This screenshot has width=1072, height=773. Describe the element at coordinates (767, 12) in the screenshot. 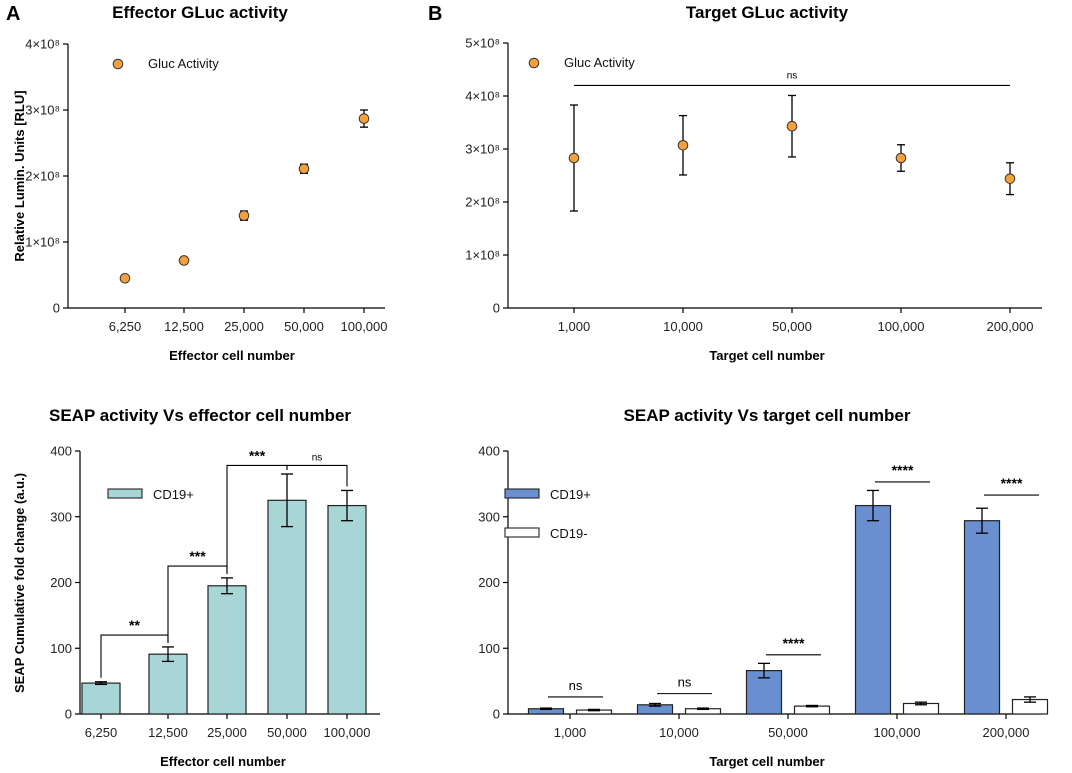

I see `chart-title: Target GLuc activity` at that location.